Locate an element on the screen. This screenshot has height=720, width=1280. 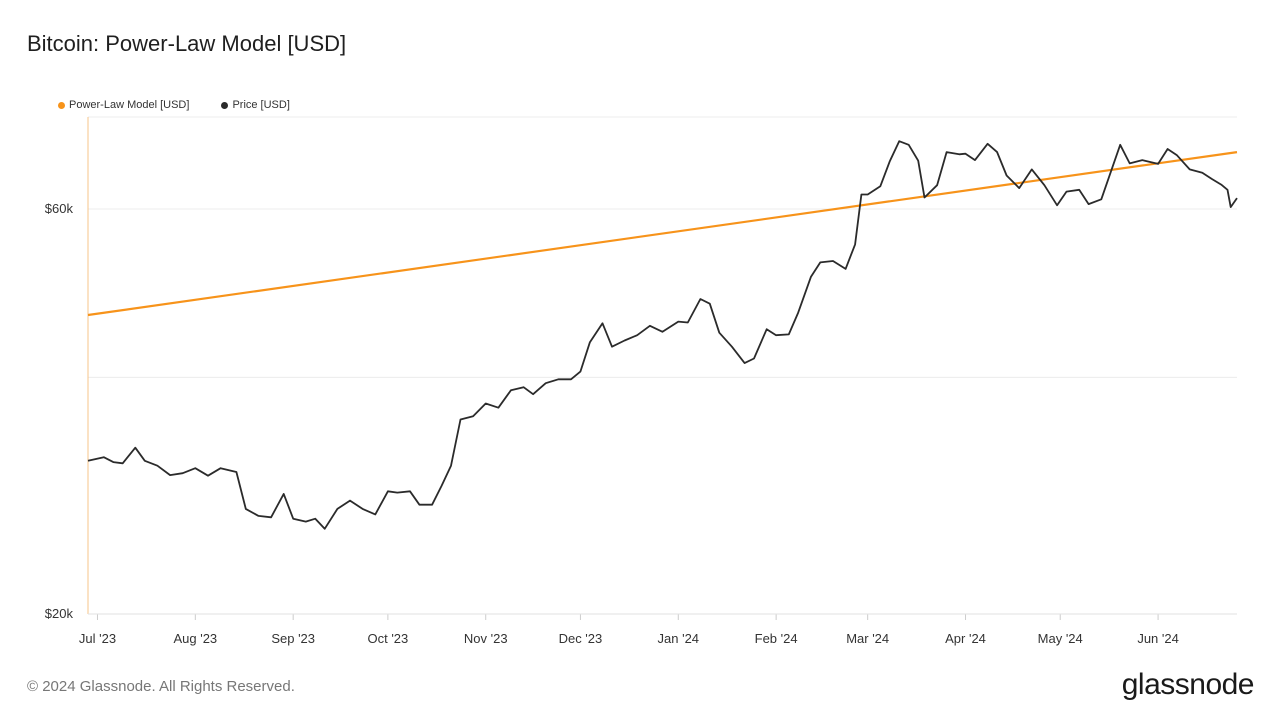
x-tick-label-0: Jul '23 is located at coordinates (97, 638).